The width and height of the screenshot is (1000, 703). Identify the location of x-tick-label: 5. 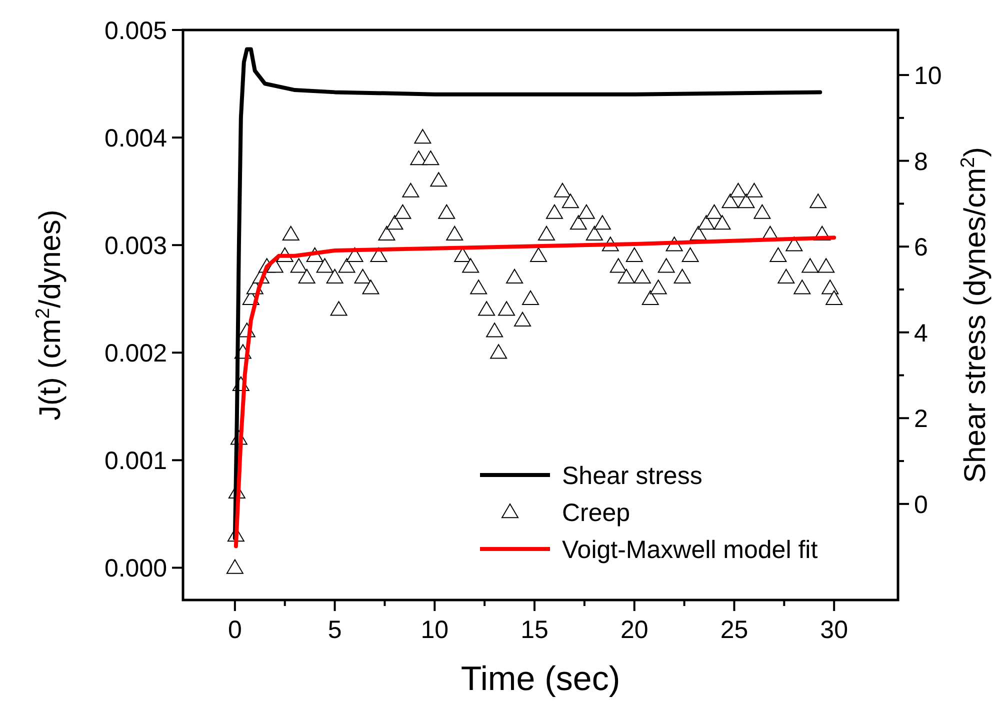
(335, 630).